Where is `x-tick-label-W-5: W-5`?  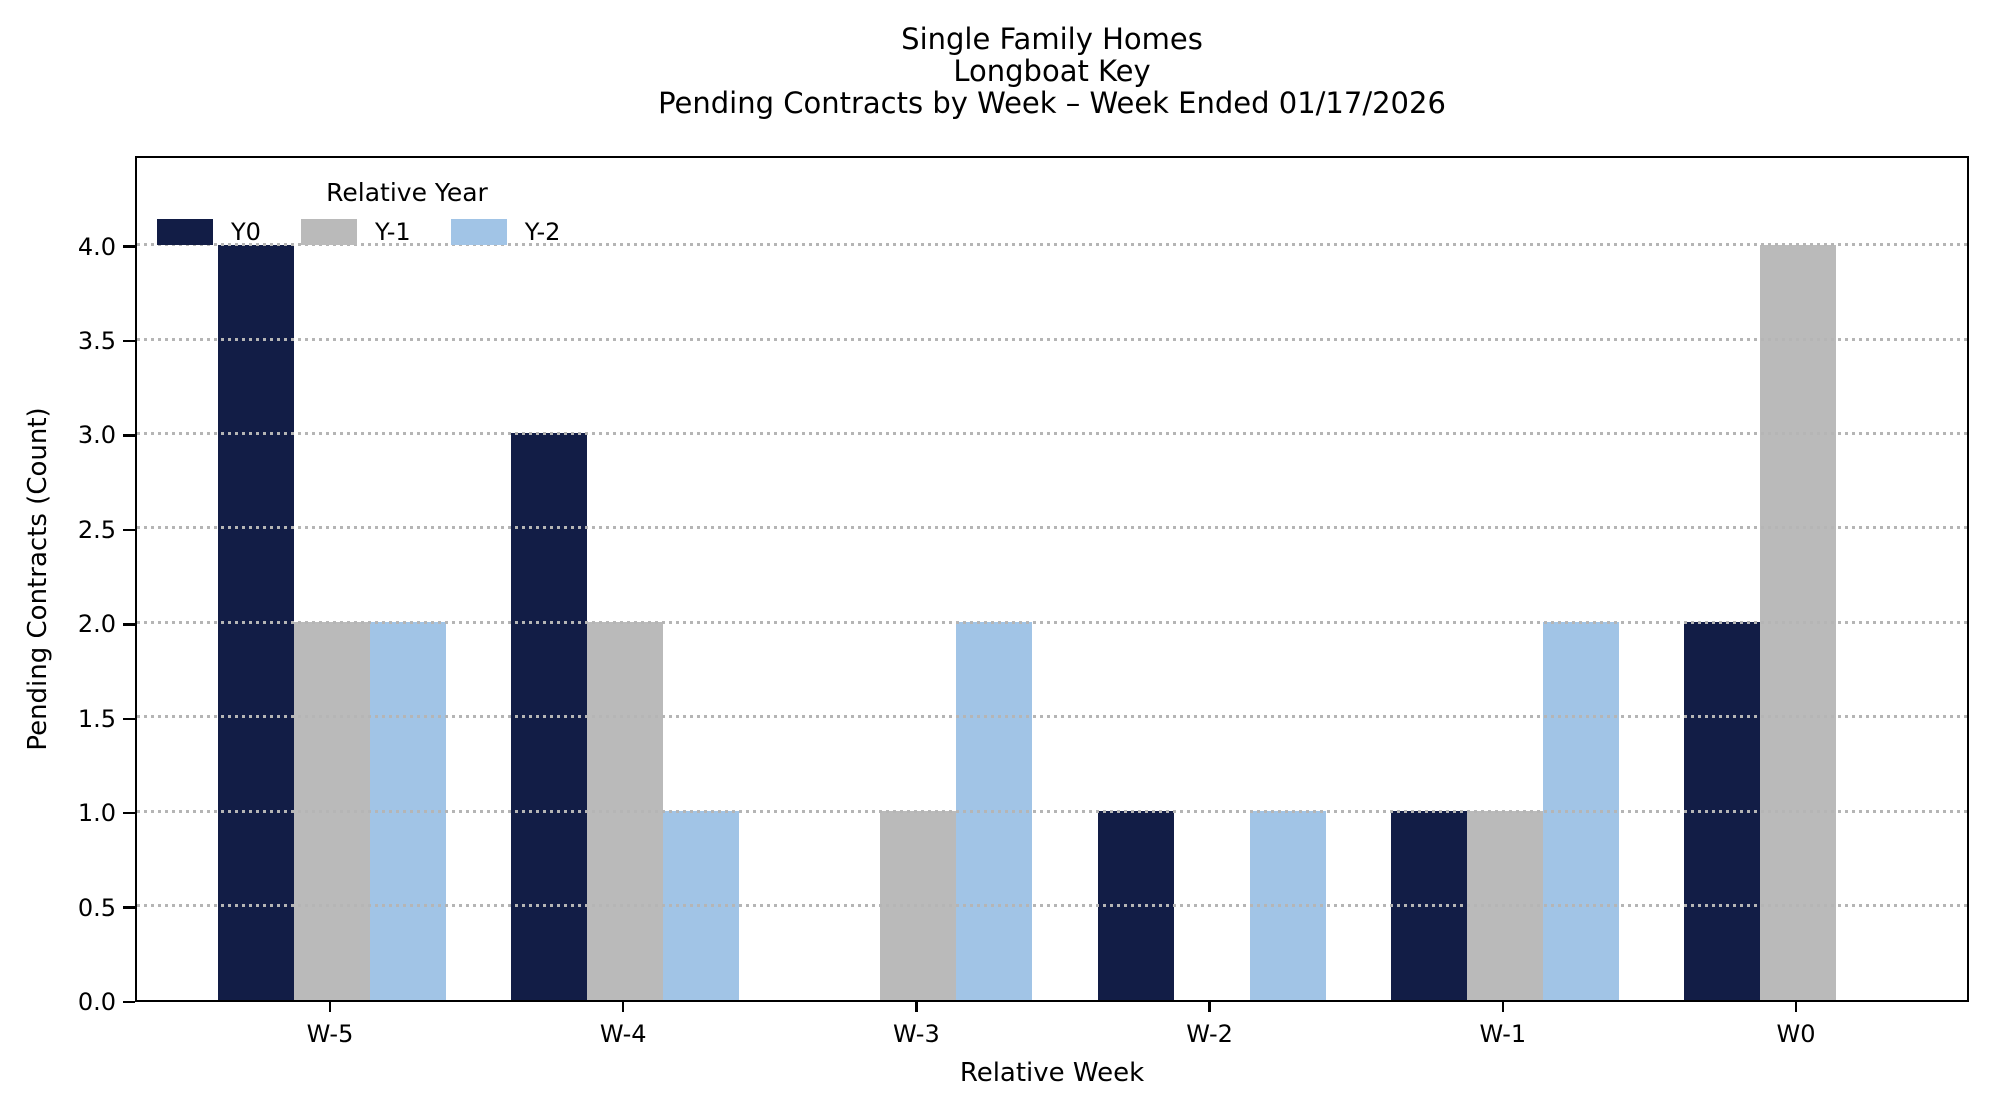
x-tick-label-W-5: W-5 is located at coordinates (330, 1034).